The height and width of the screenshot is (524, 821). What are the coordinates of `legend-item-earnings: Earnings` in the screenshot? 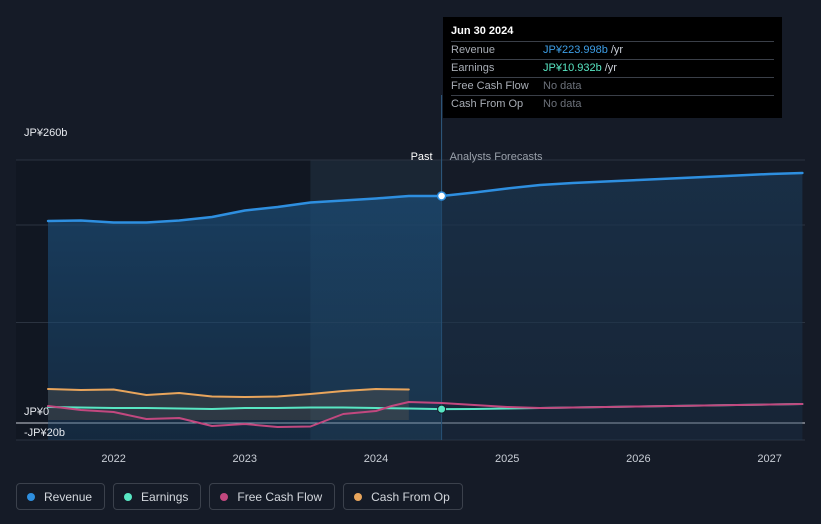 It's located at (157, 496).